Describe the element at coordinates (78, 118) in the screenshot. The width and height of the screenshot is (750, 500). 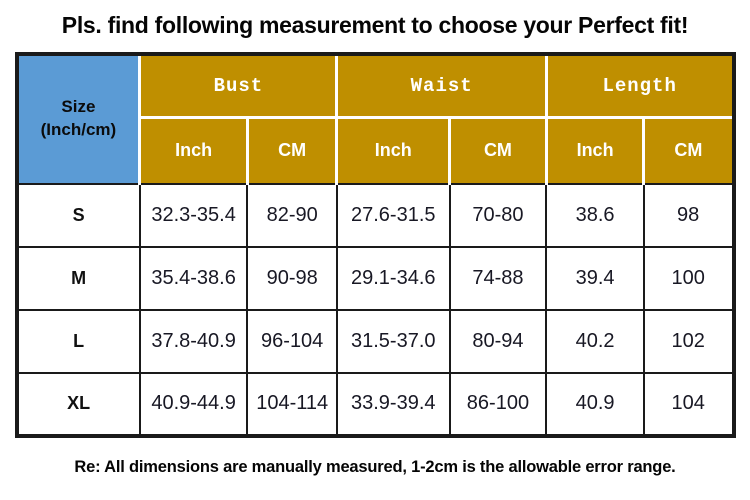
I see `size-column-header: Size (Inch/cm)` at that location.